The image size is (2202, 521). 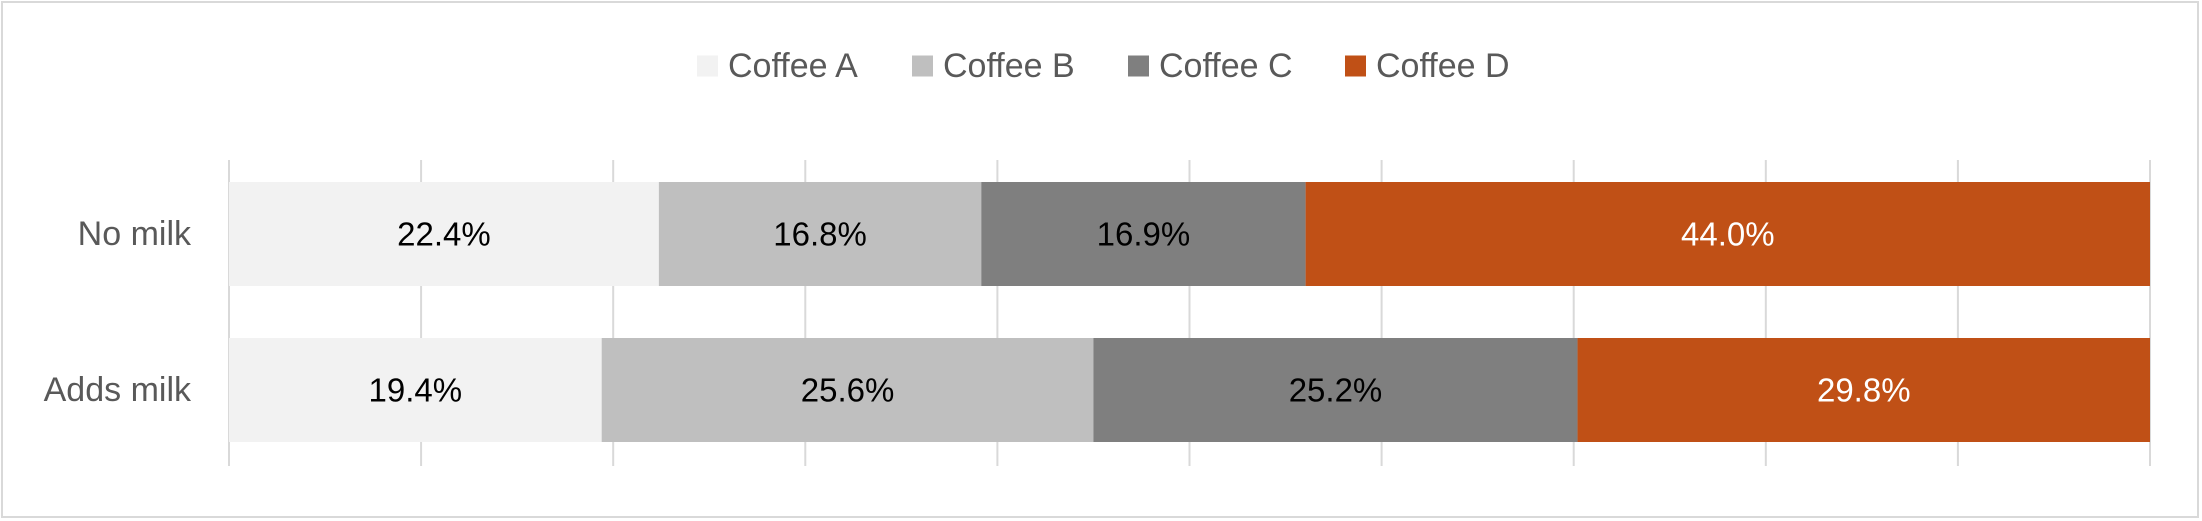 I want to click on legend-label-2: Coffee B, so click(x=1009, y=66).